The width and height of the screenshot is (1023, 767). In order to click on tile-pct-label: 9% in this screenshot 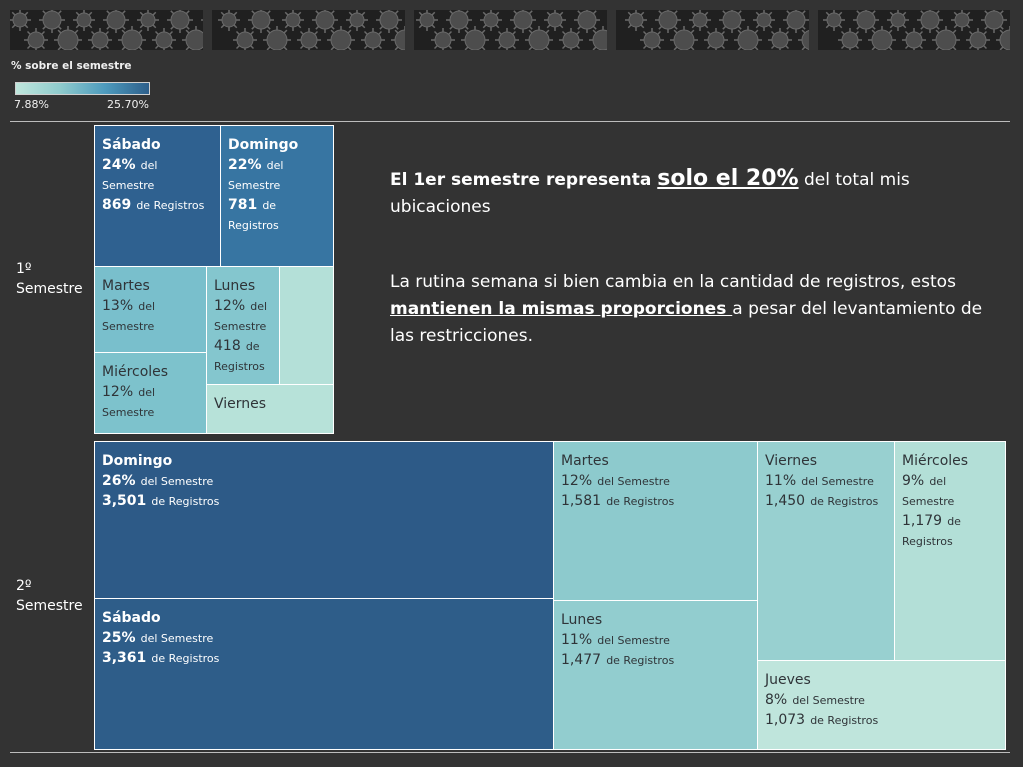, I will do `click(913, 481)`.